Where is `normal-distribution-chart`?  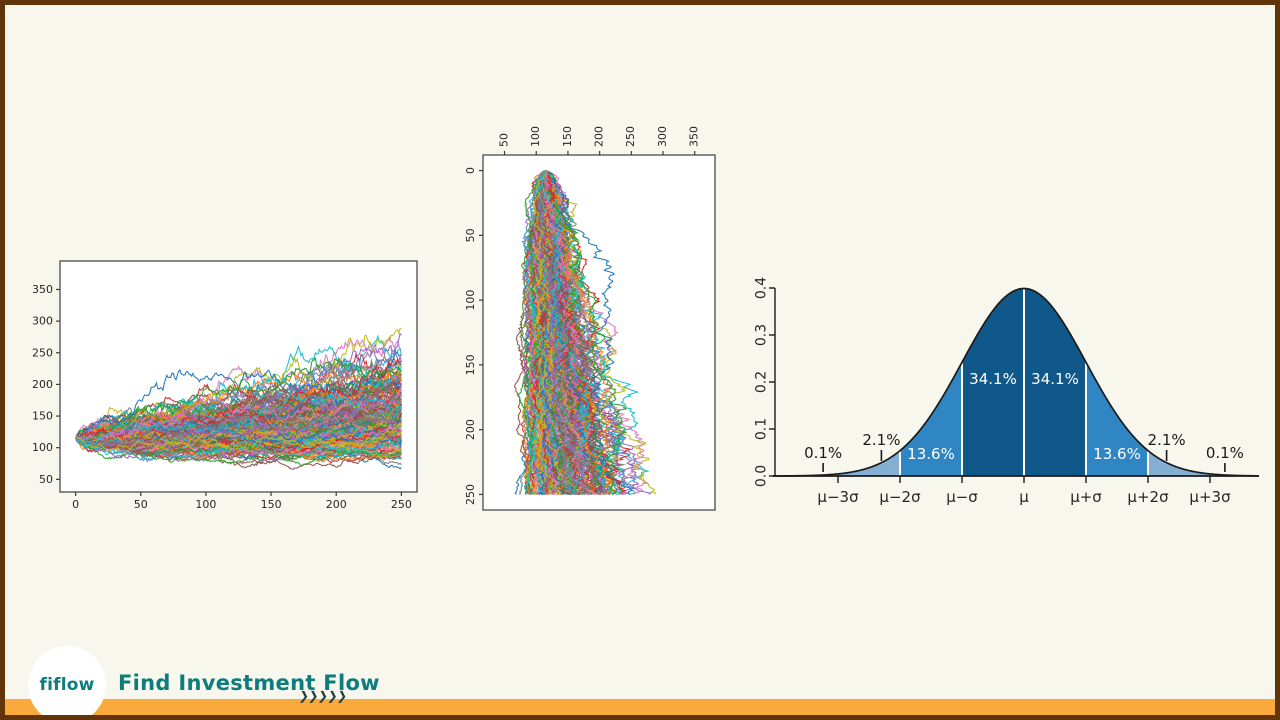 normal-distribution-chart is located at coordinates (1007, 387).